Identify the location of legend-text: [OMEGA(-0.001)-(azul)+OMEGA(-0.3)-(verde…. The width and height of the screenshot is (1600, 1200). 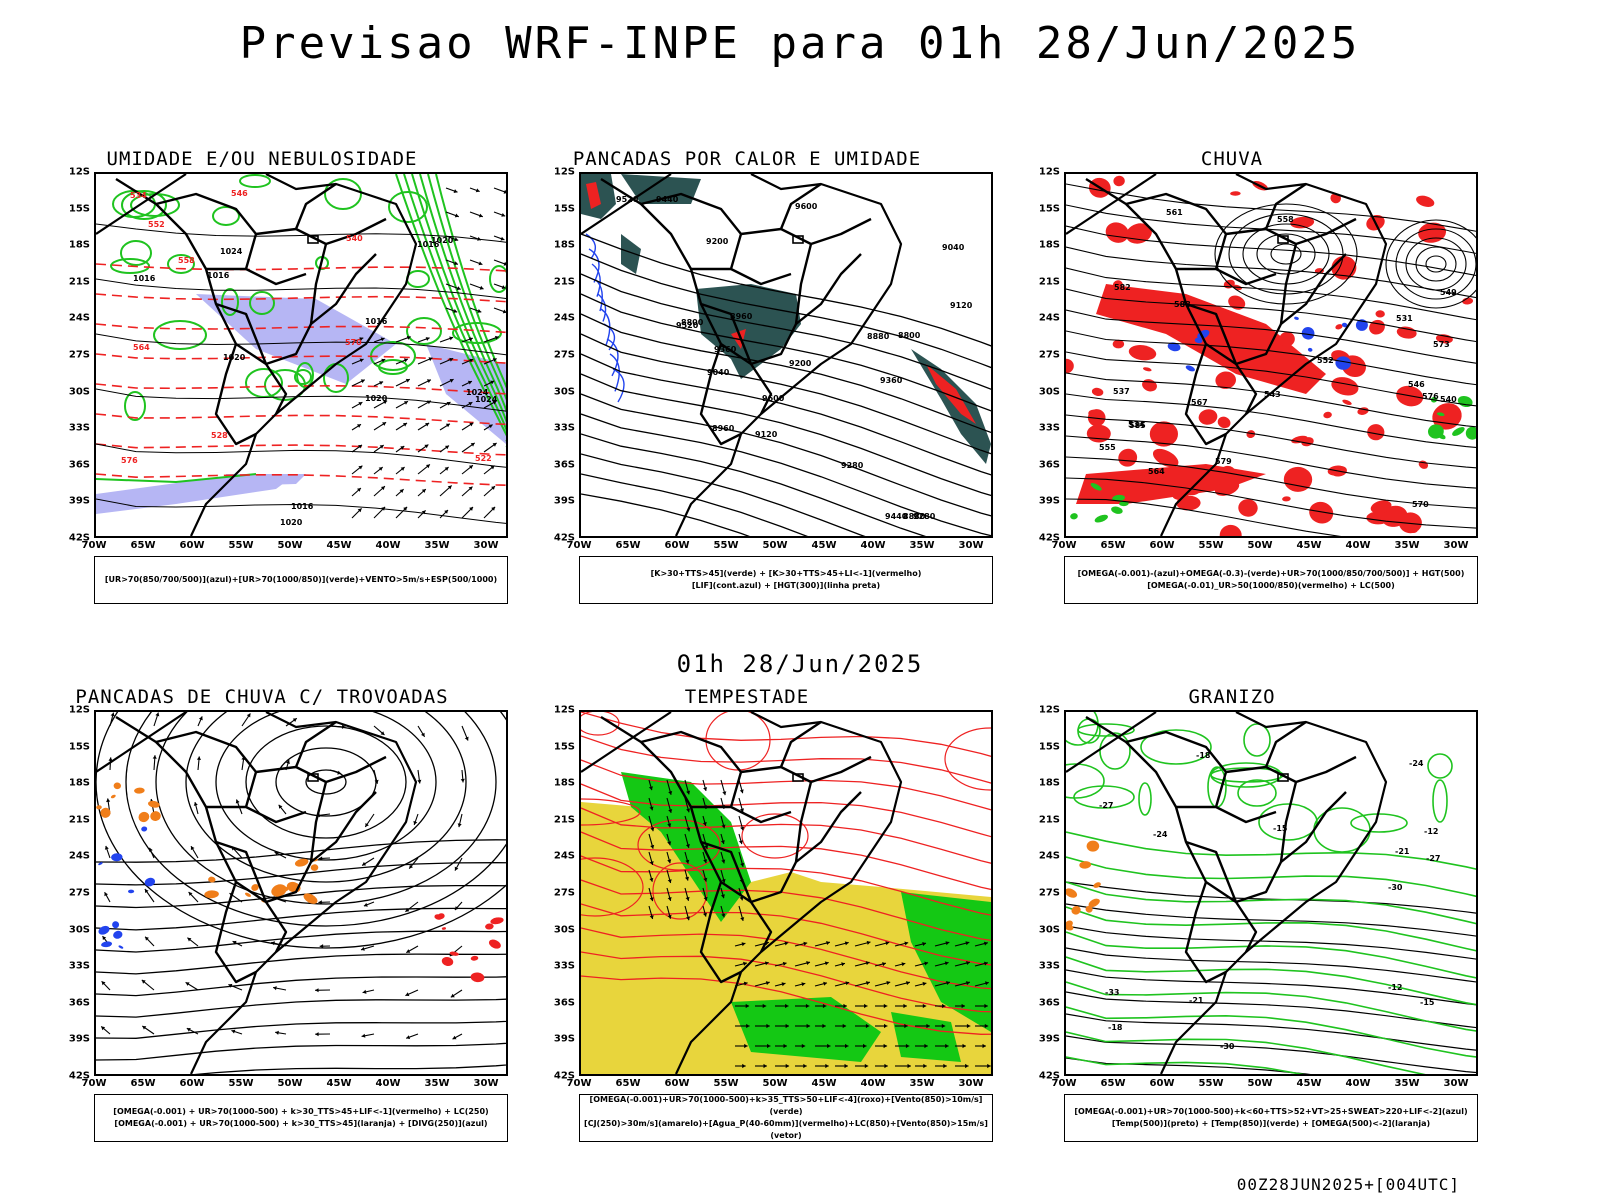
(1271, 573).